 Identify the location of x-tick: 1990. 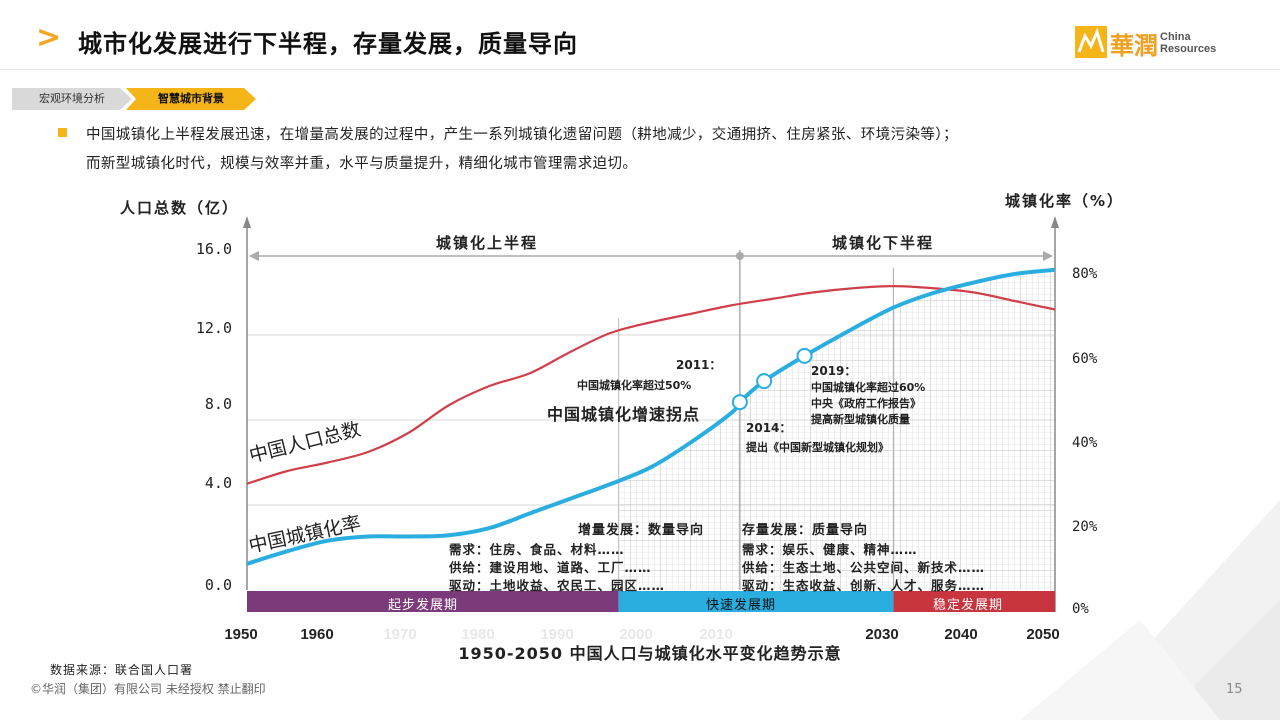
(557, 634).